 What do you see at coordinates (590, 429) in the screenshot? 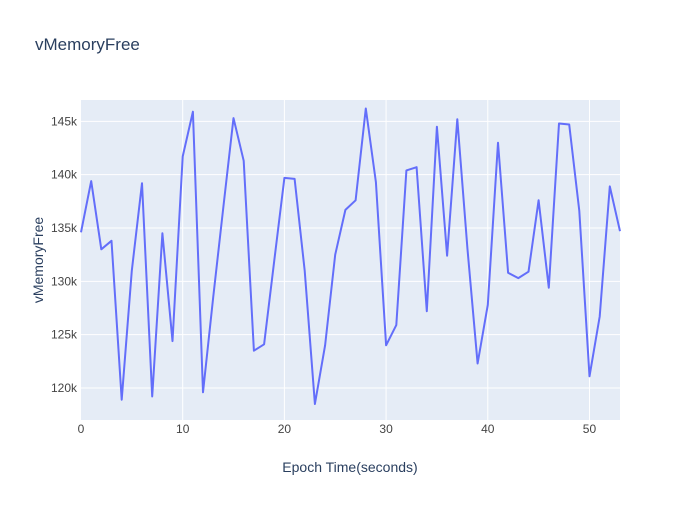
I see `x-tick-label: 50` at bounding box center [590, 429].